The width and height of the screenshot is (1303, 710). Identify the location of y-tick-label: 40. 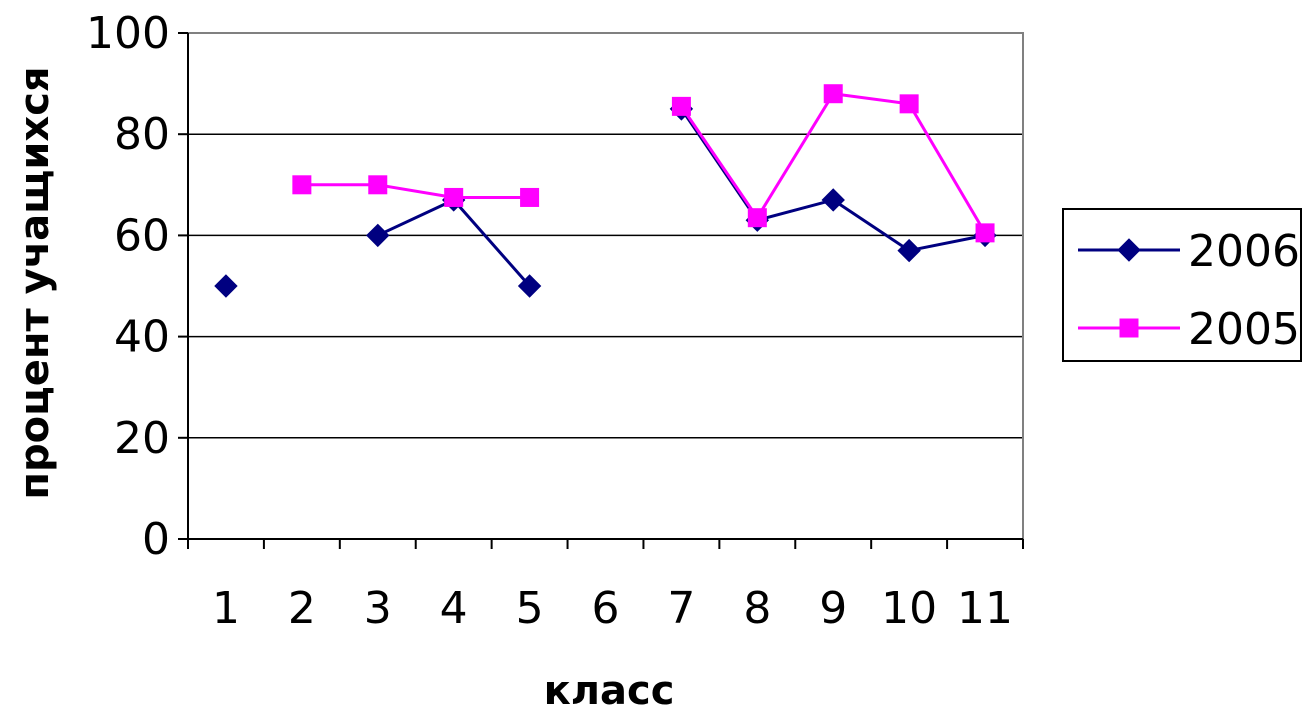
(142, 337).